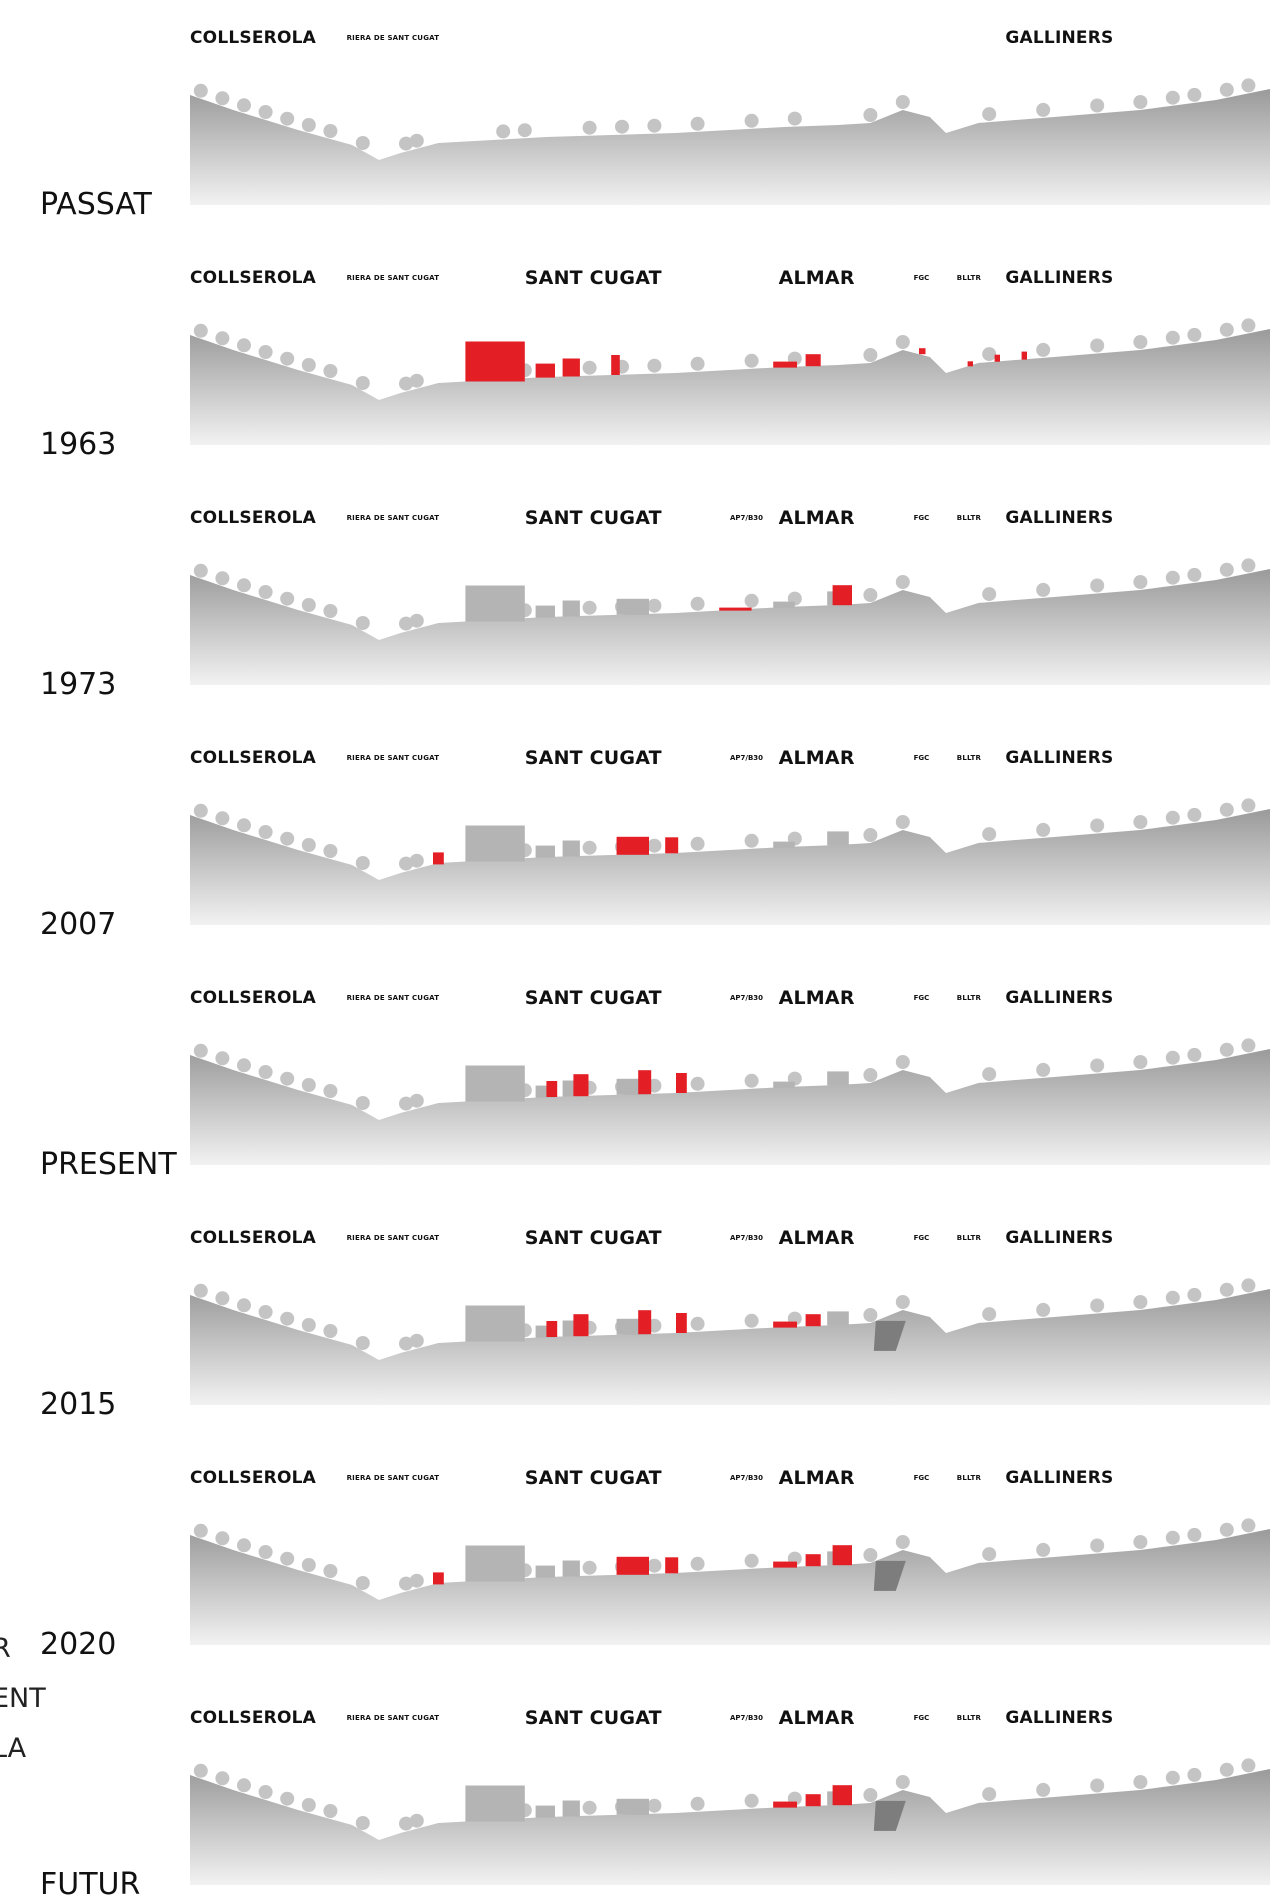 The width and height of the screenshot is (1273, 1902). What do you see at coordinates (253, 758) in the screenshot?
I see `label-collserola: COLLSEROLA` at bounding box center [253, 758].